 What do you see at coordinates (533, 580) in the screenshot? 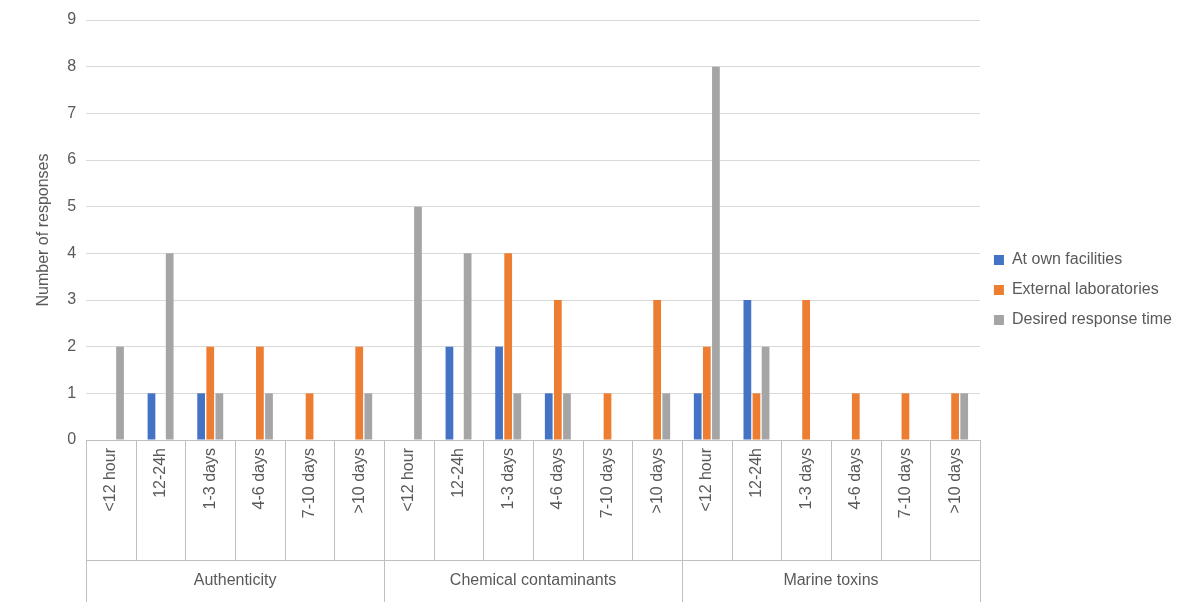
I see `text: Chemical contaminants` at bounding box center [533, 580].